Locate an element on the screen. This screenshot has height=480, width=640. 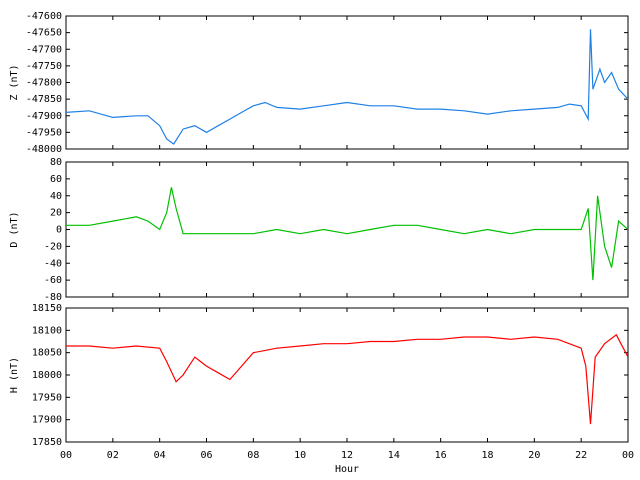
x-tick-label: 14 is located at coordinates (394, 455).